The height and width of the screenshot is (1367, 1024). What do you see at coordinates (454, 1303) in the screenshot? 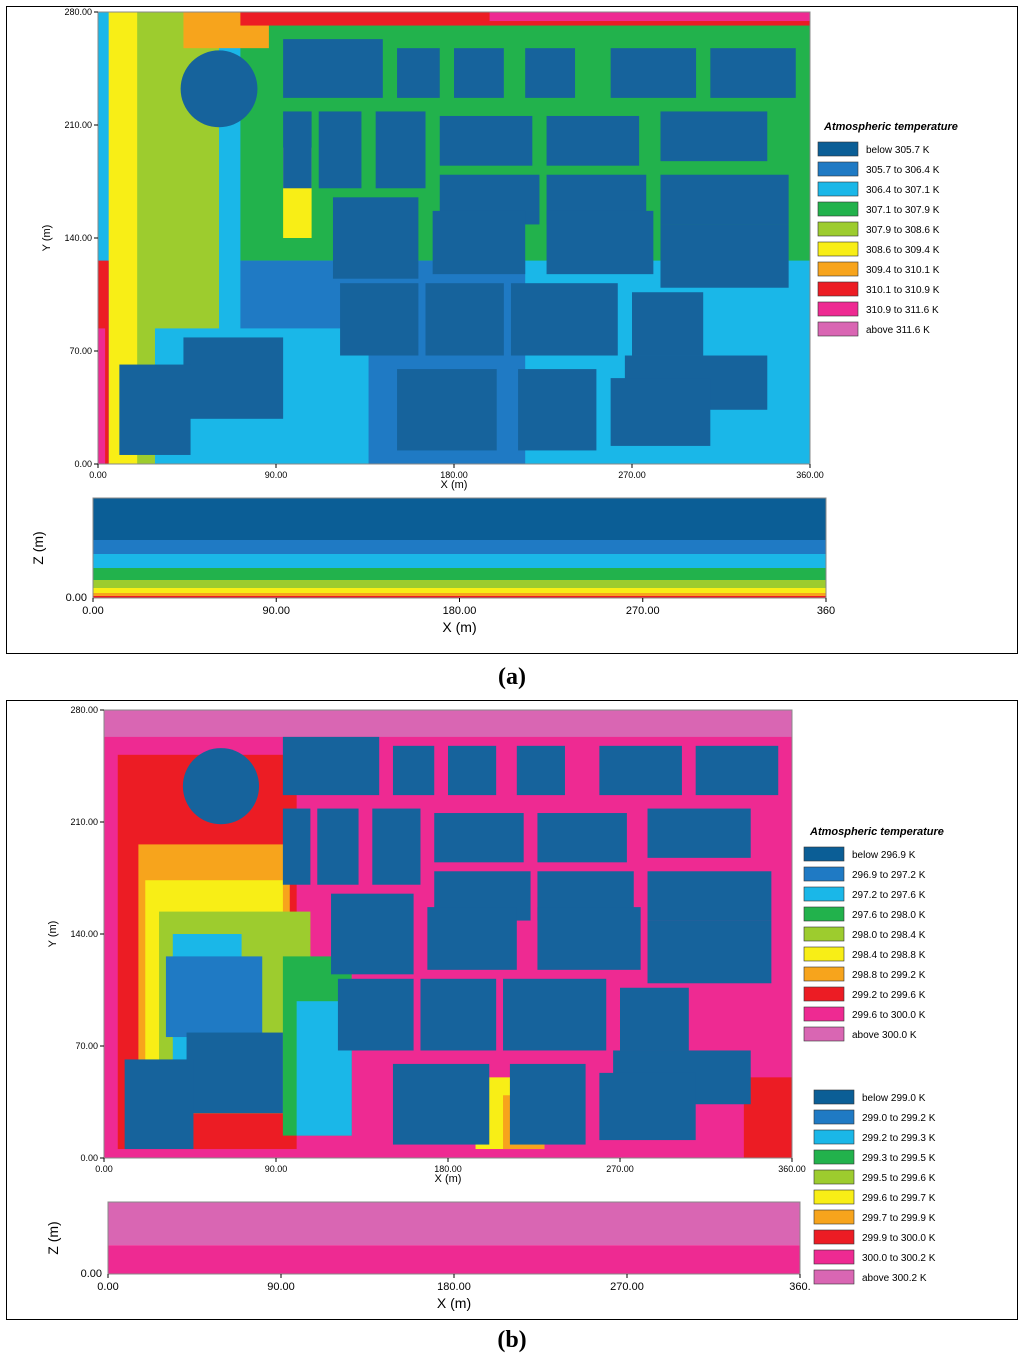
I see `panel-b-section-x-axis-label: X (m)` at bounding box center [454, 1303].